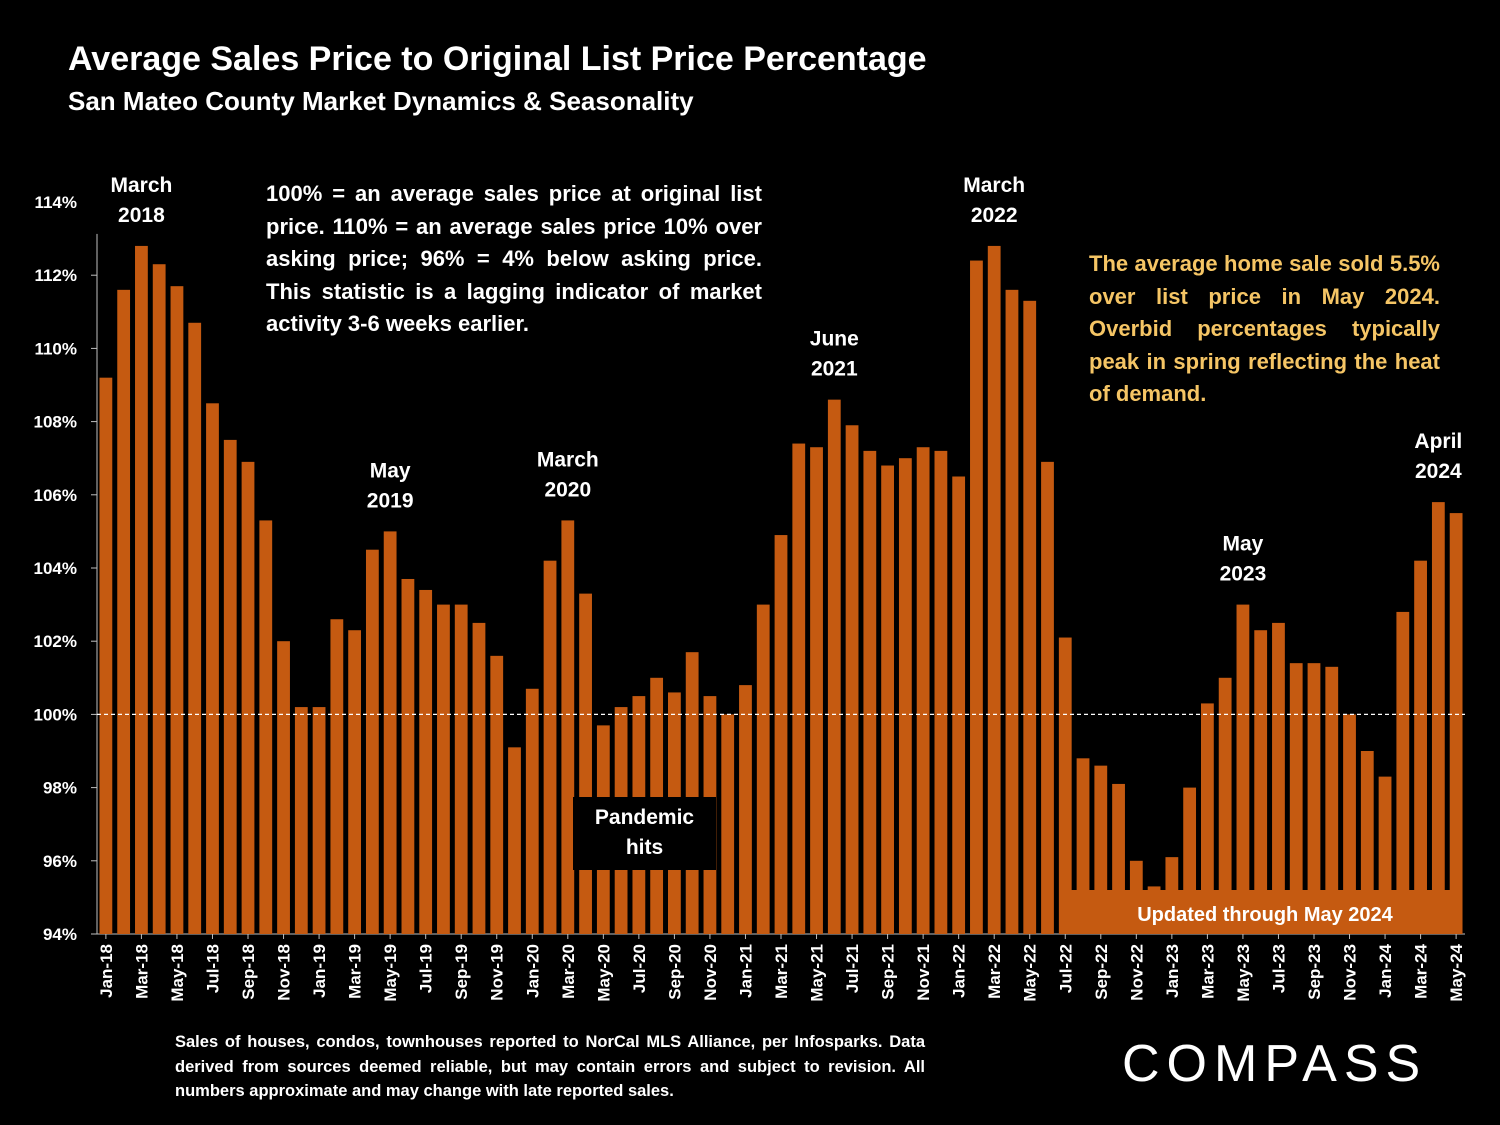  Describe the element at coordinates (639, 968) in the screenshot. I see `x-tick-label: Jul-20` at that location.